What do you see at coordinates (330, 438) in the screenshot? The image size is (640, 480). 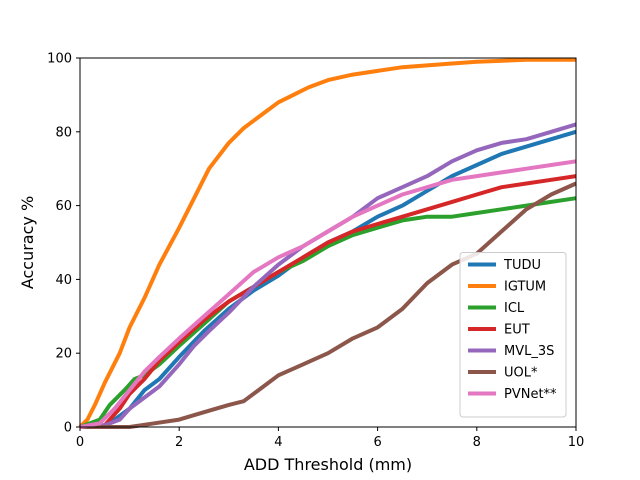 I see `x-axis-ticks: 0 2 4 6 8 10` at bounding box center [330, 438].